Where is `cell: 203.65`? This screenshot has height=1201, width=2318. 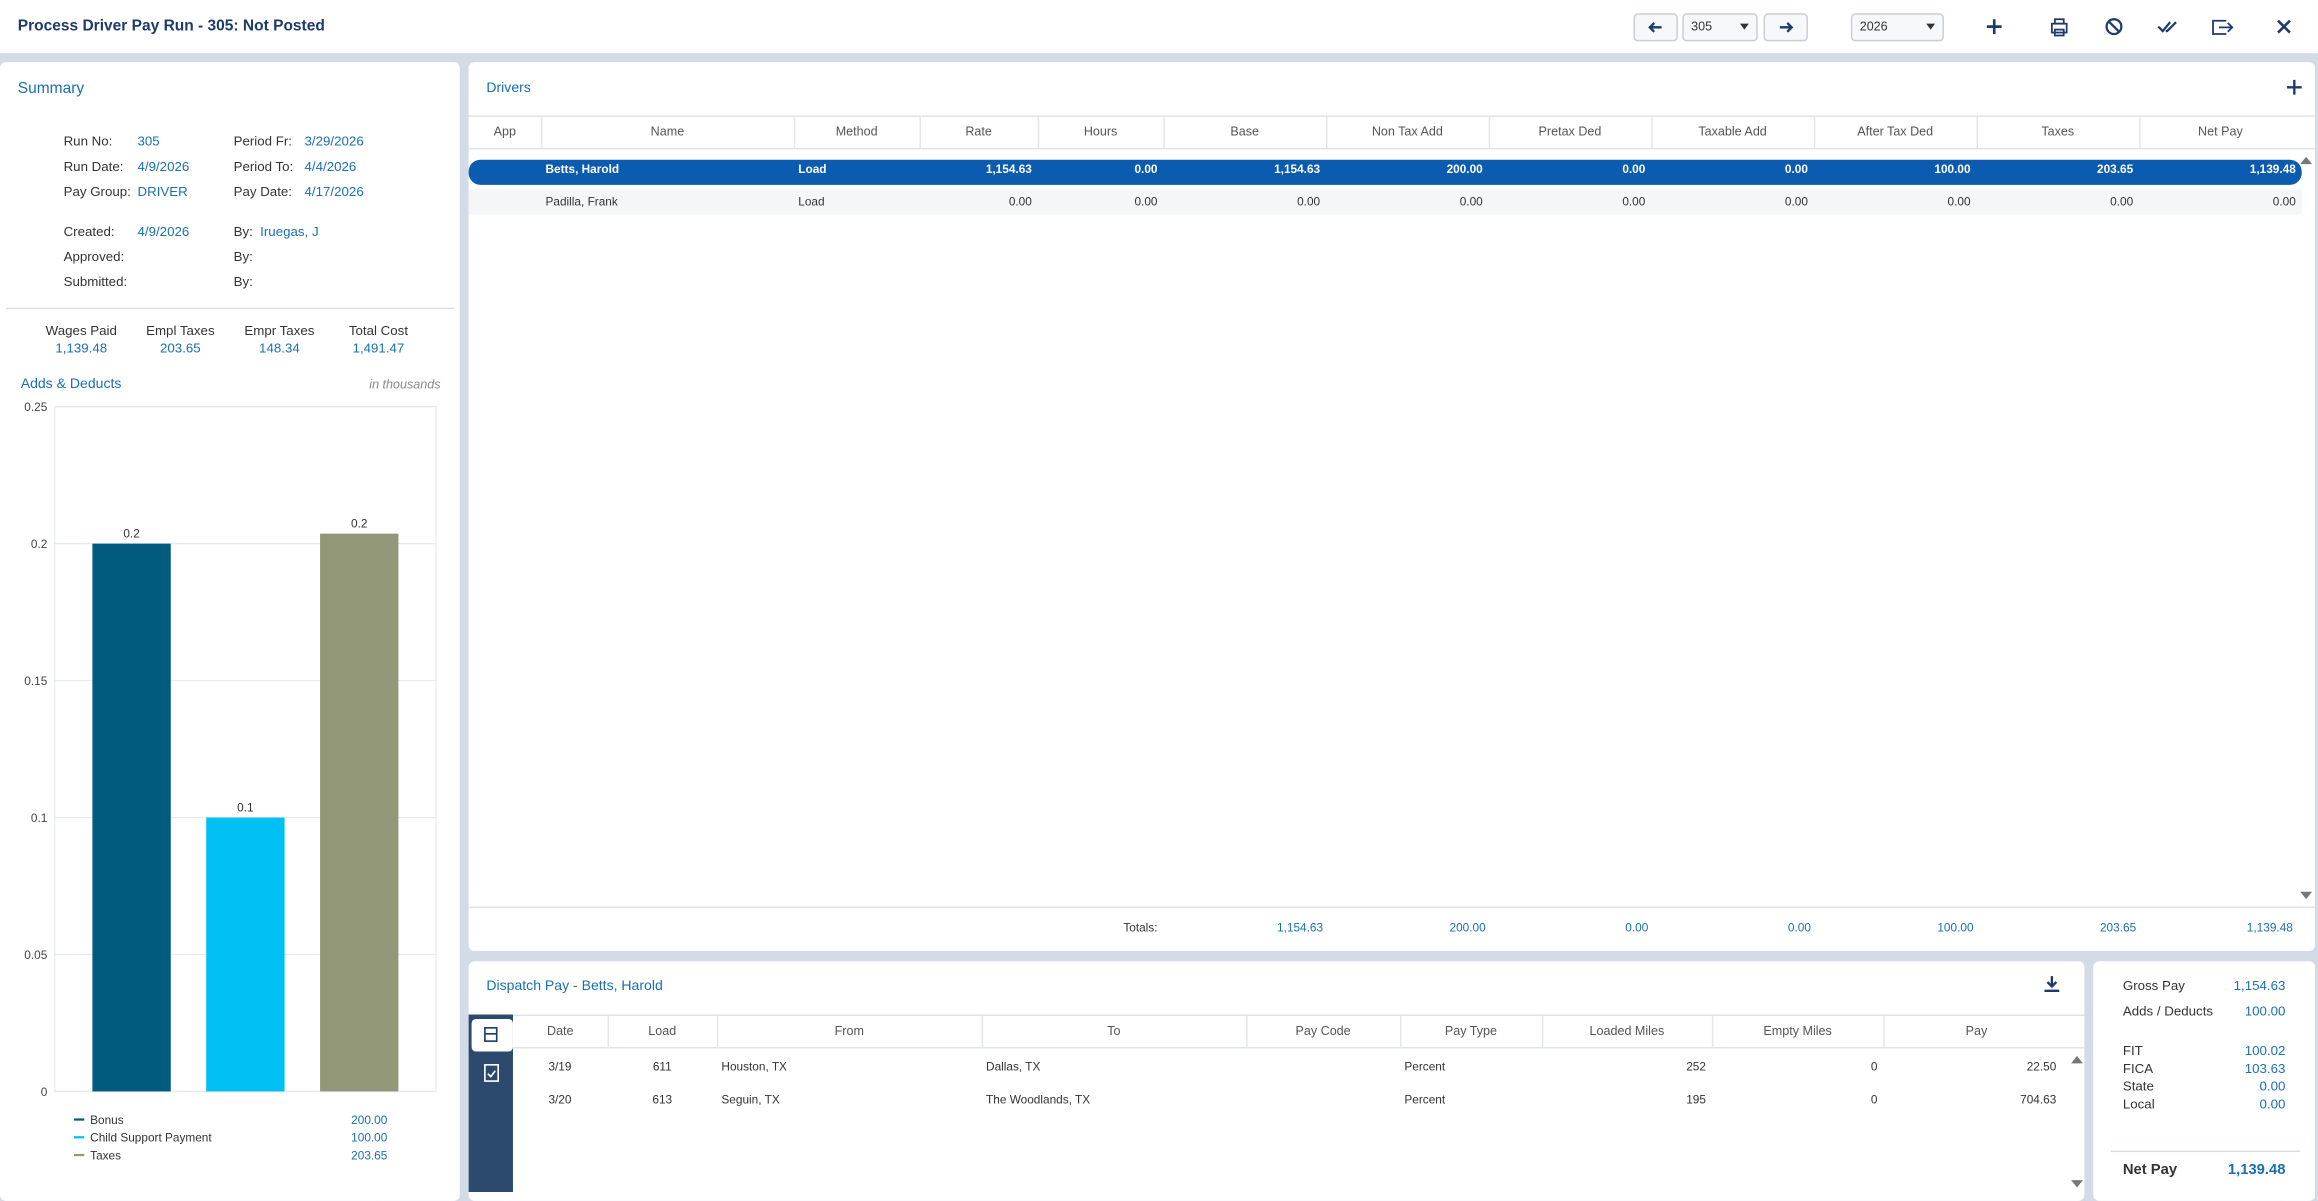 cell: 203.65 is located at coordinates (2115, 169).